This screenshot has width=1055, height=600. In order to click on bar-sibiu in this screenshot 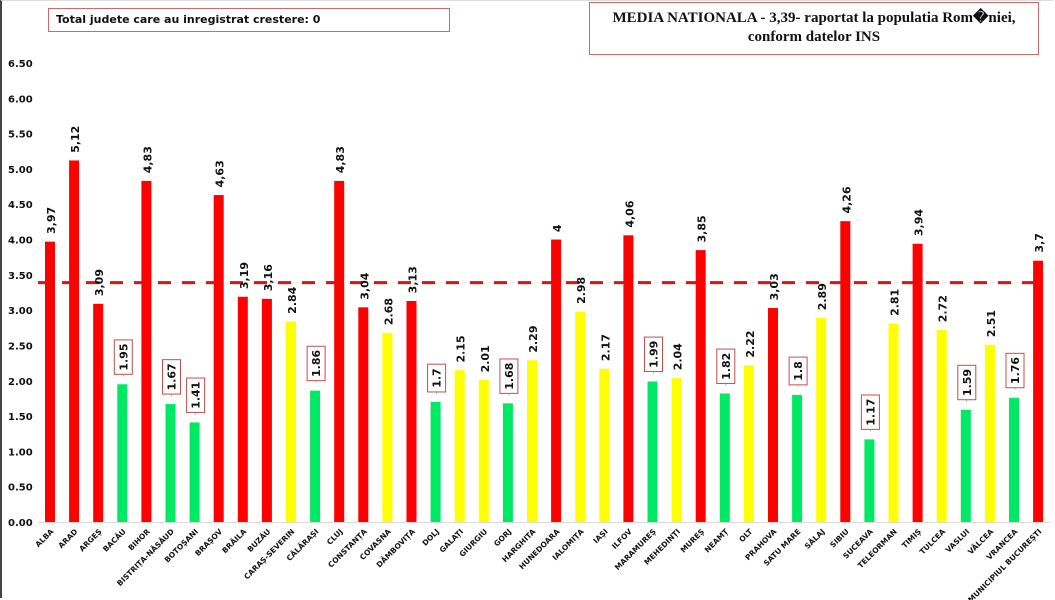, I will do `click(845, 371)`.